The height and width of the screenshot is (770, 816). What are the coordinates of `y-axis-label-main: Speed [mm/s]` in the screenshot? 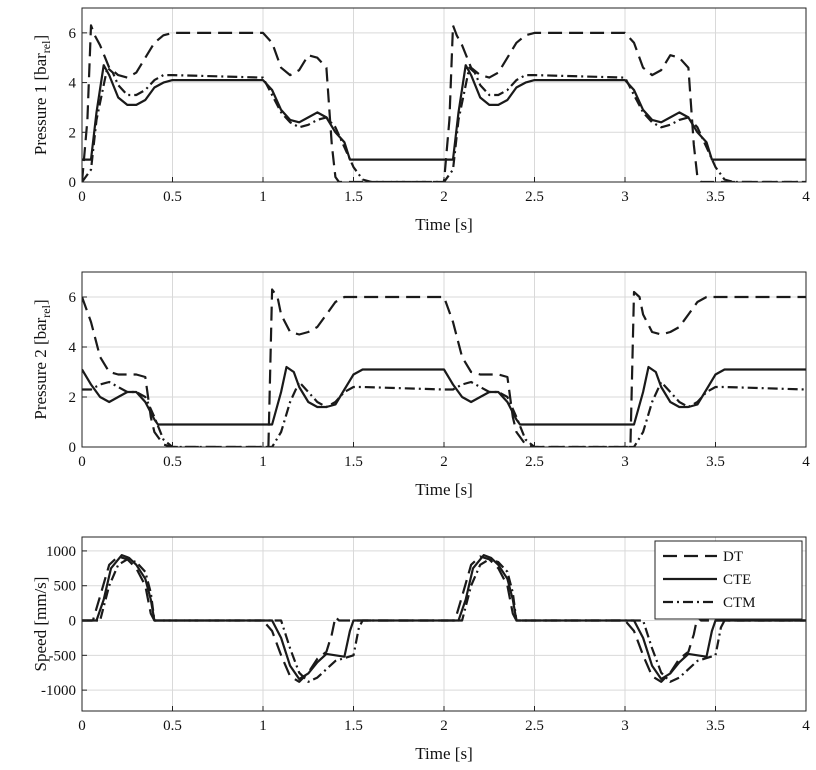 It's located at (40, 624).